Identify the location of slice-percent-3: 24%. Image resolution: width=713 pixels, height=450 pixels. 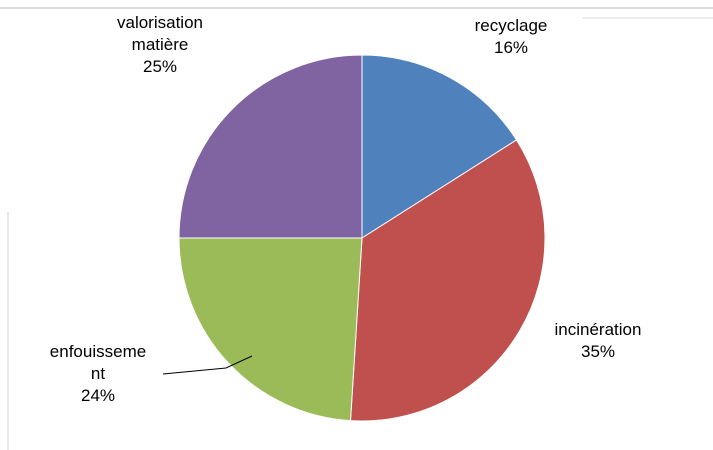
(98, 395).